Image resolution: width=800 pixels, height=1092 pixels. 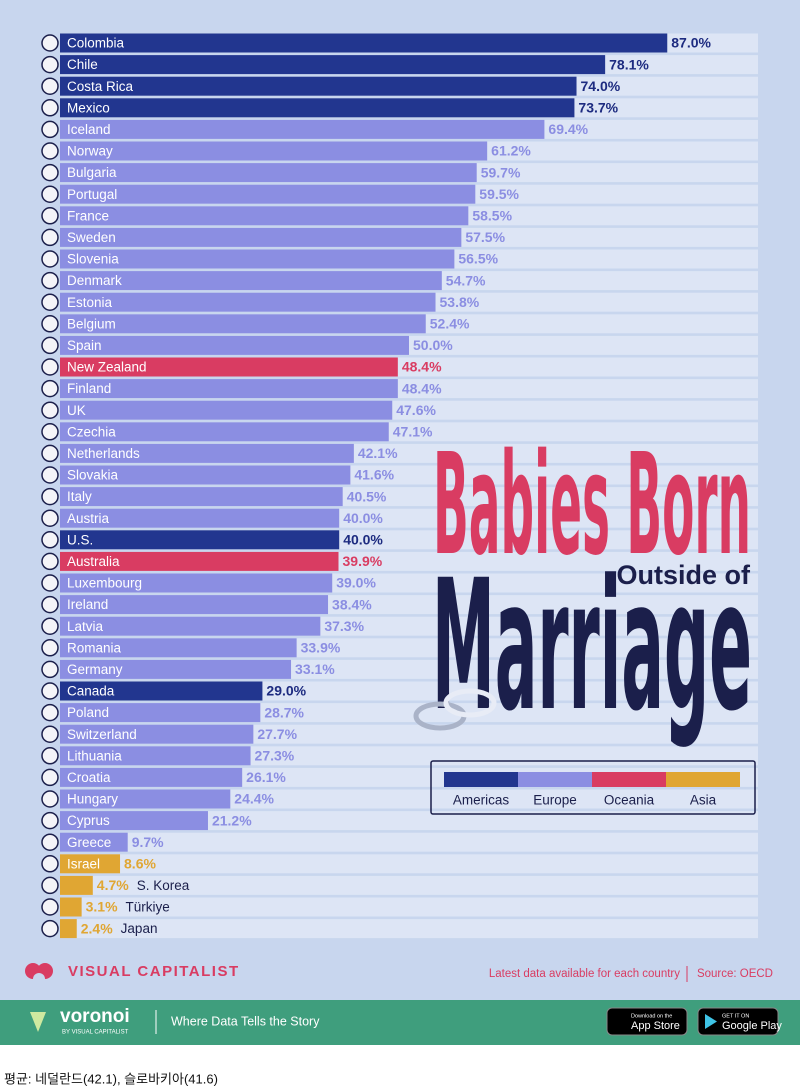 What do you see at coordinates (568, 129) in the screenshot?
I see `value-label: 69.4%` at bounding box center [568, 129].